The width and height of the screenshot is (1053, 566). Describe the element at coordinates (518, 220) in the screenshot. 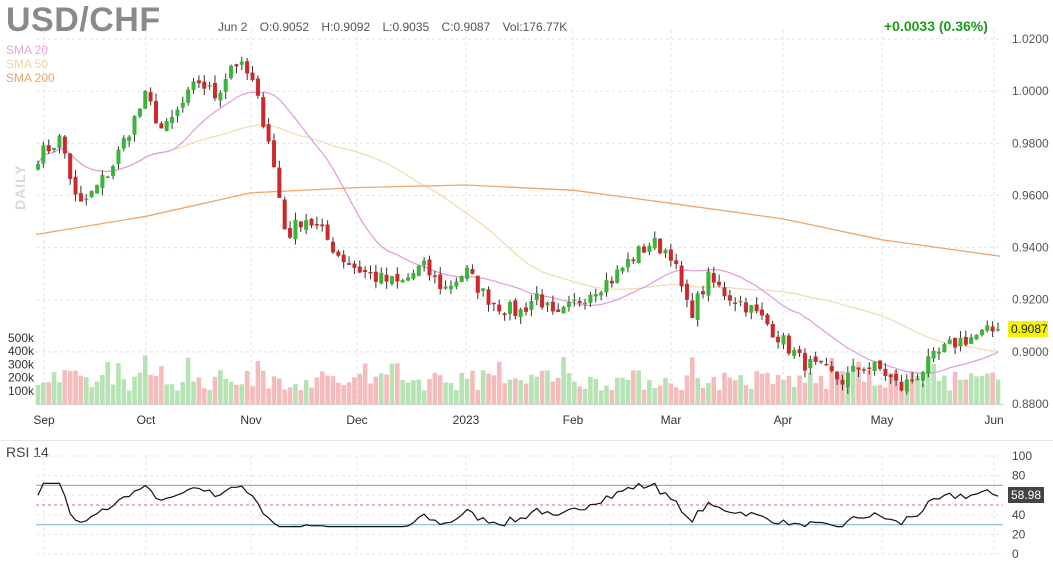

I see `sma200-line` at that location.